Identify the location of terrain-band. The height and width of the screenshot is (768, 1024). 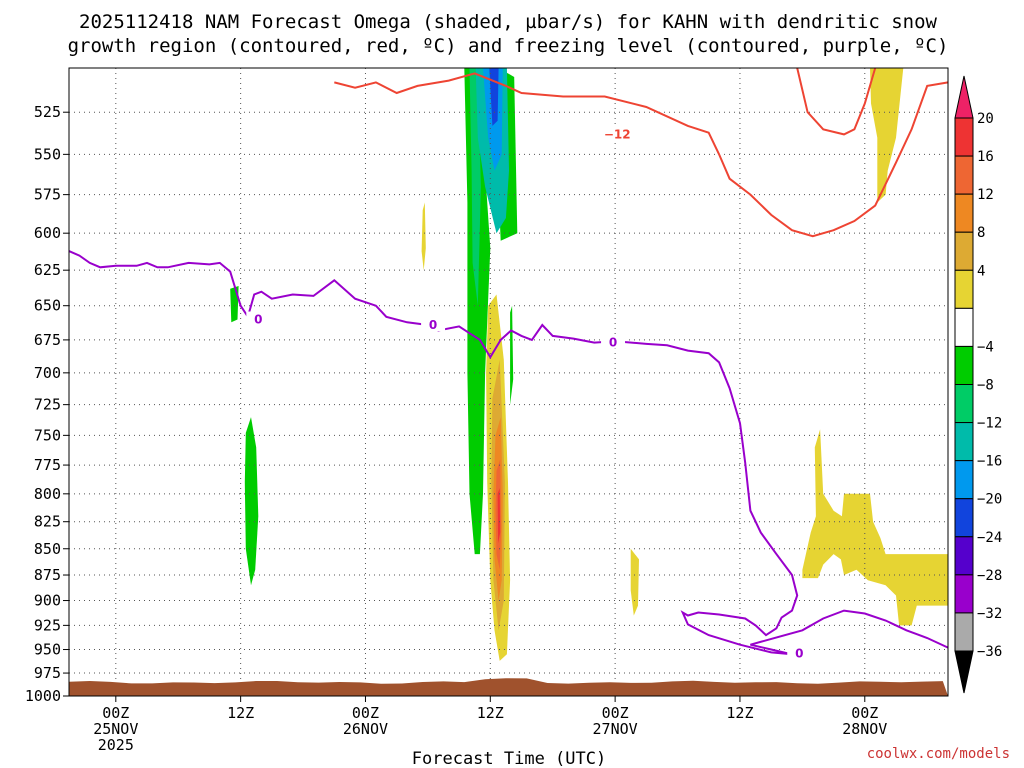
(508, 687).